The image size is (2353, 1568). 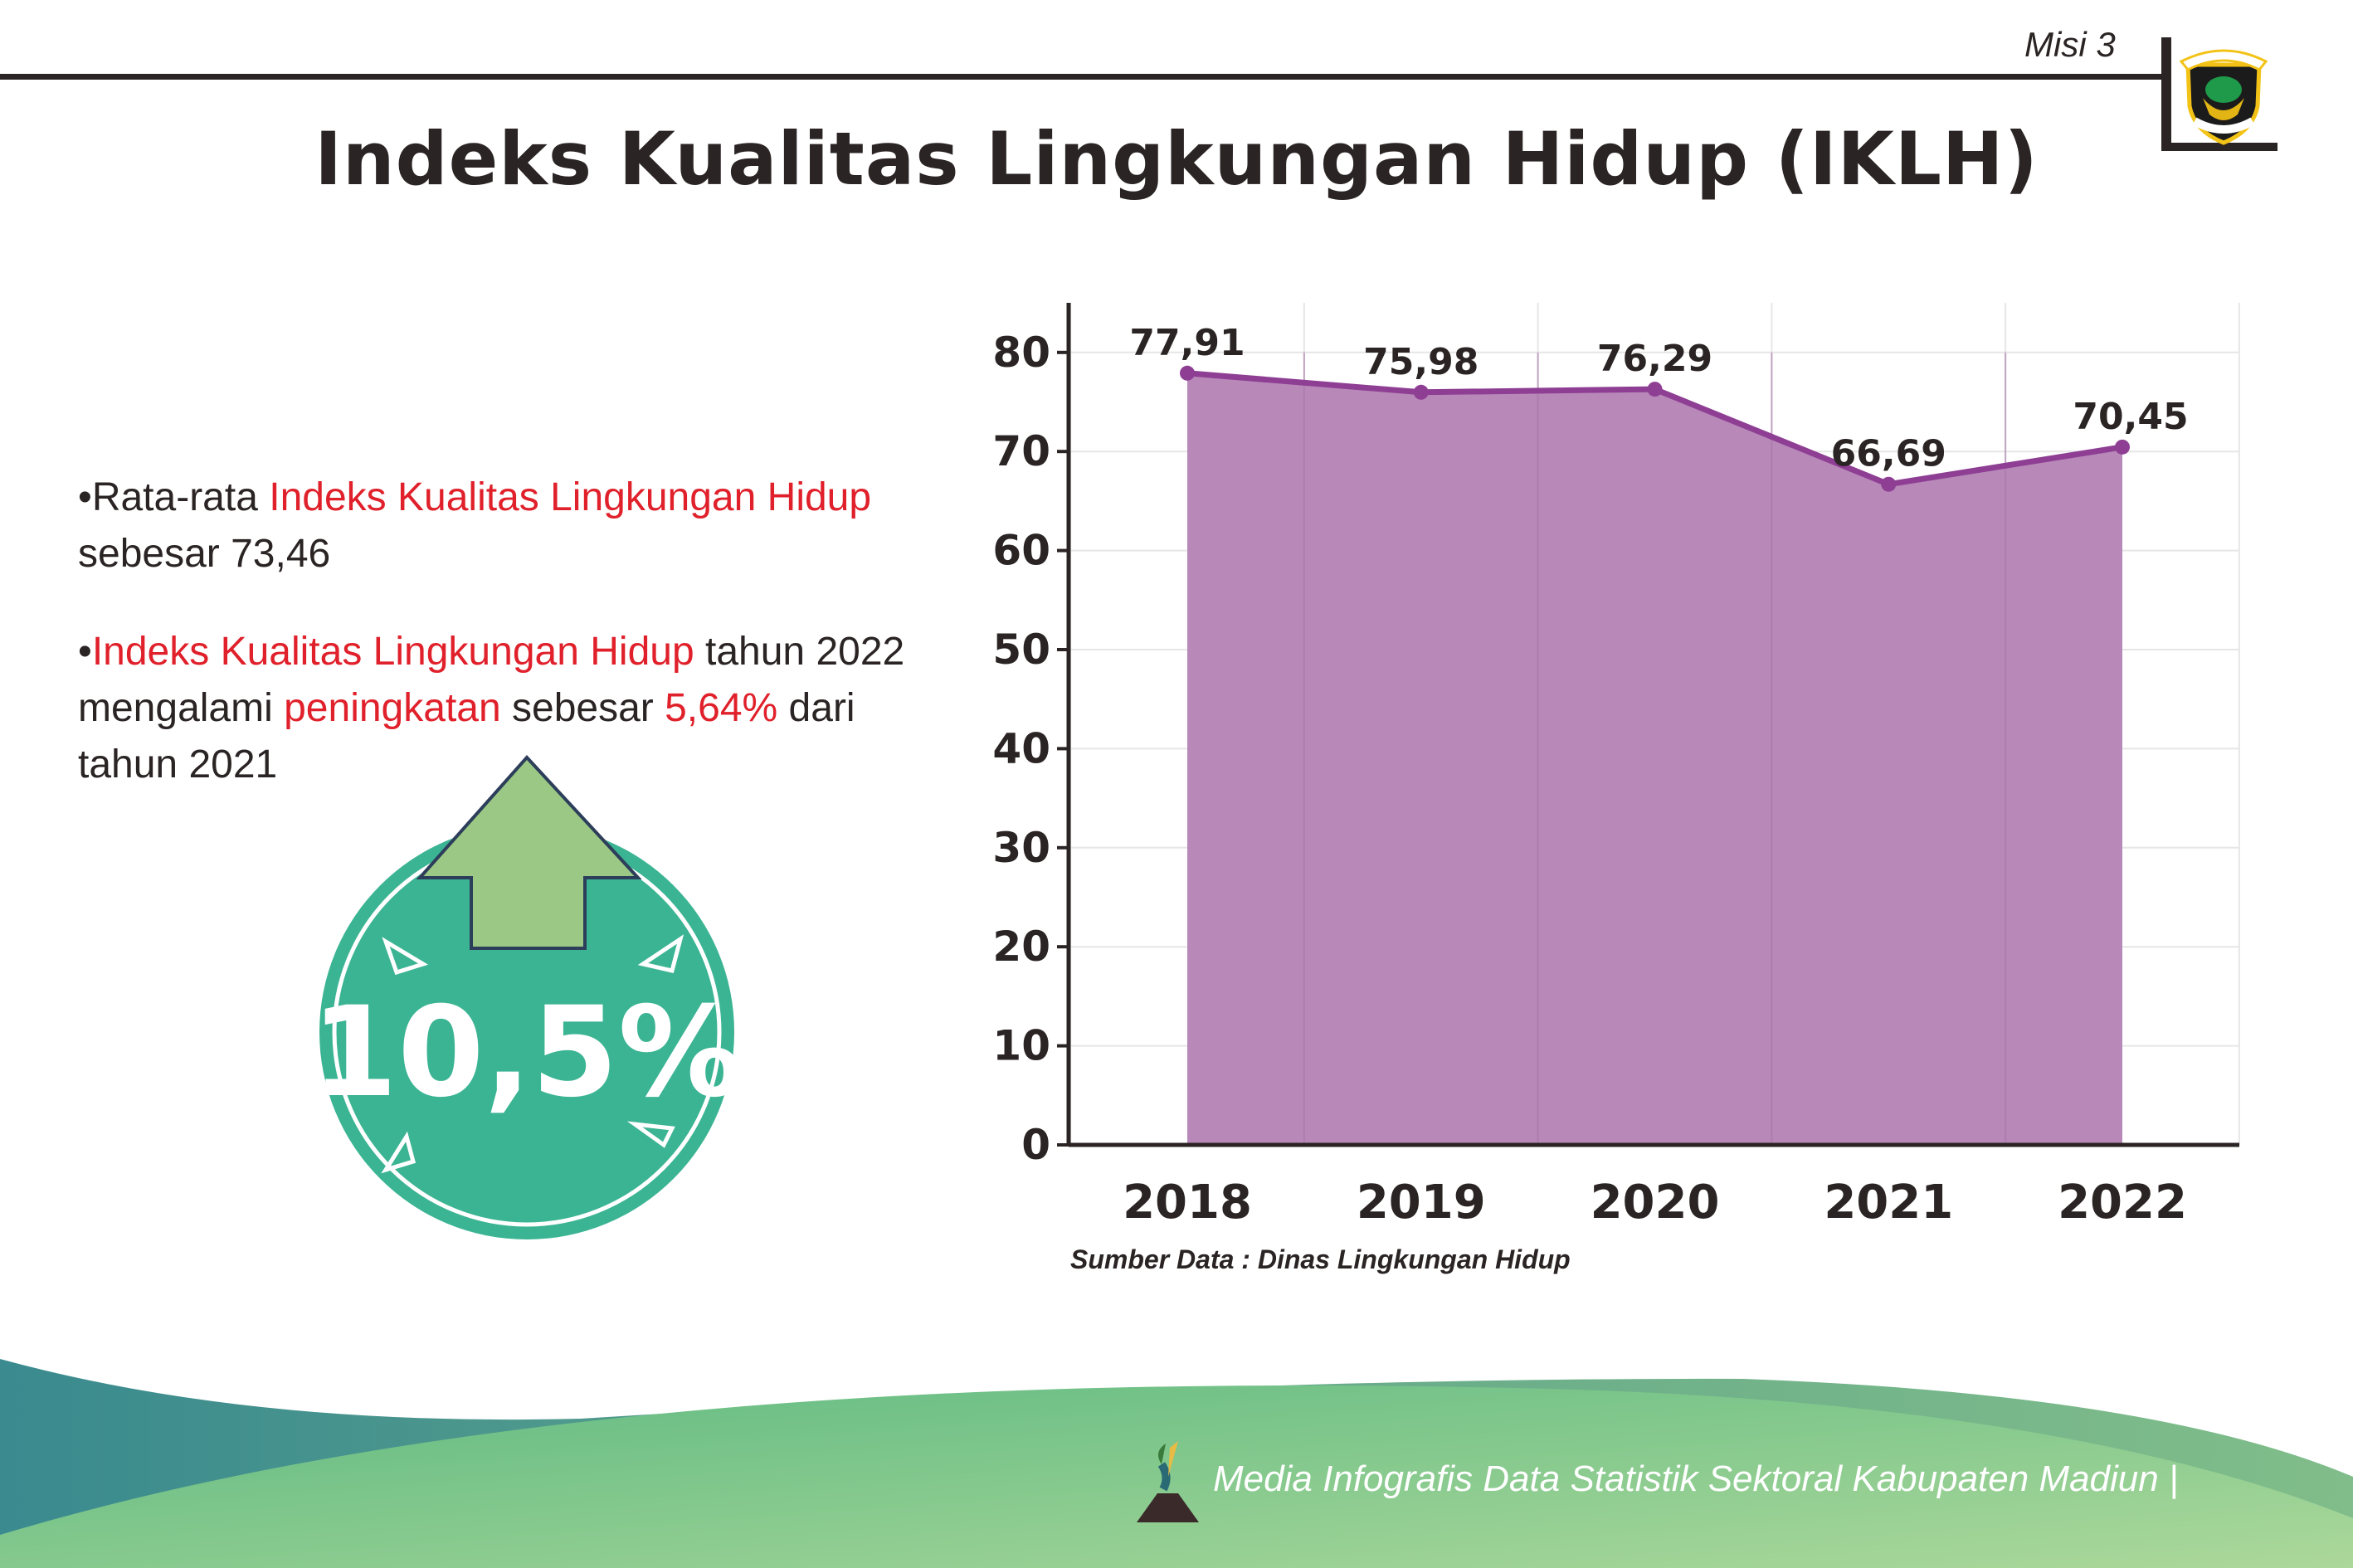 I want to click on data-label: 66,69, so click(x=1888, y=454).